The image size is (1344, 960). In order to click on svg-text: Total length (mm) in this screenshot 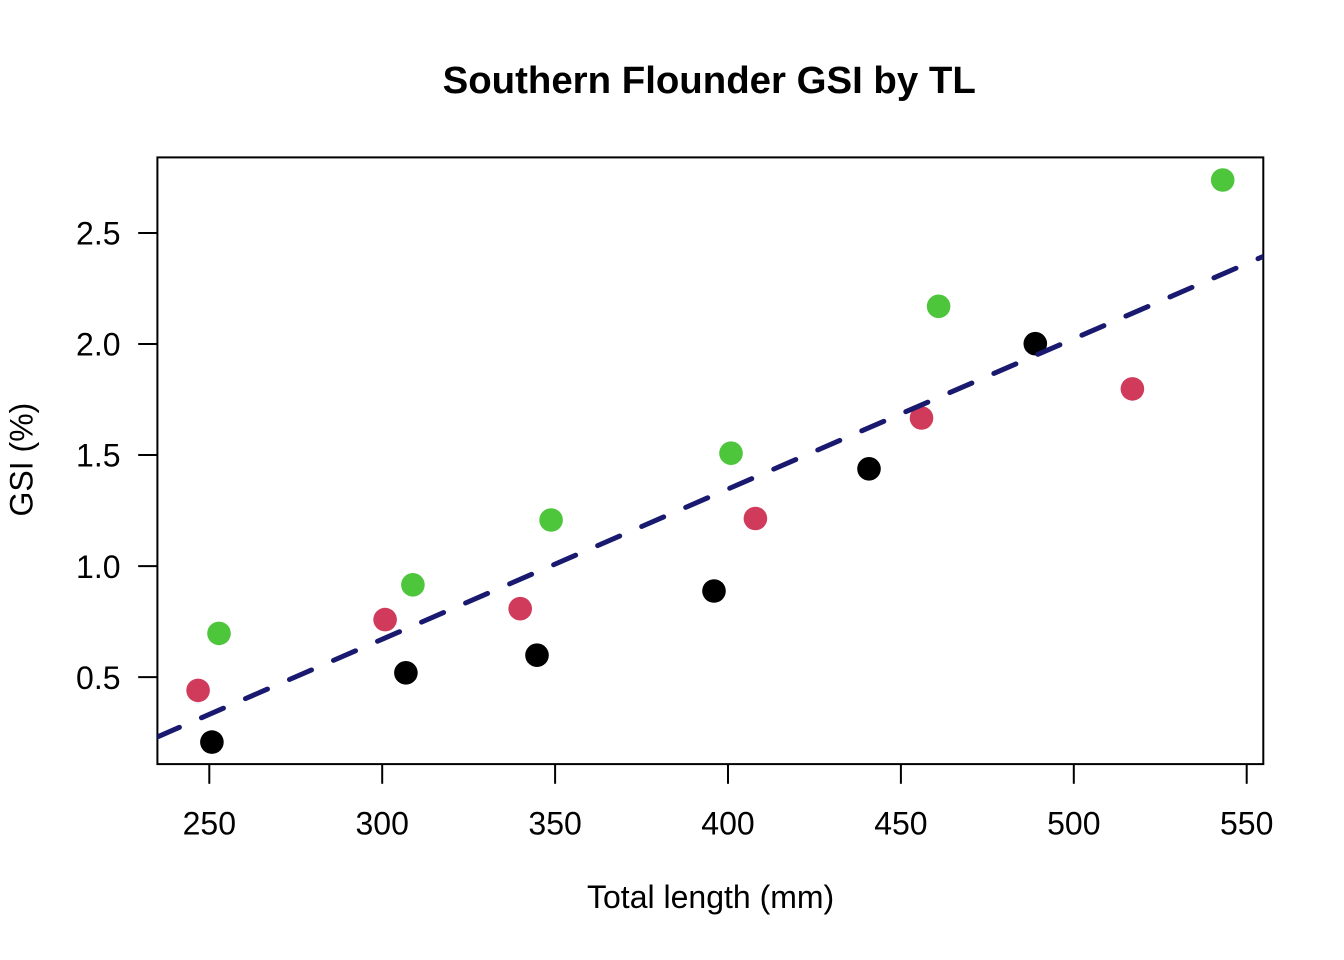, I will do `click(710, 897)`.